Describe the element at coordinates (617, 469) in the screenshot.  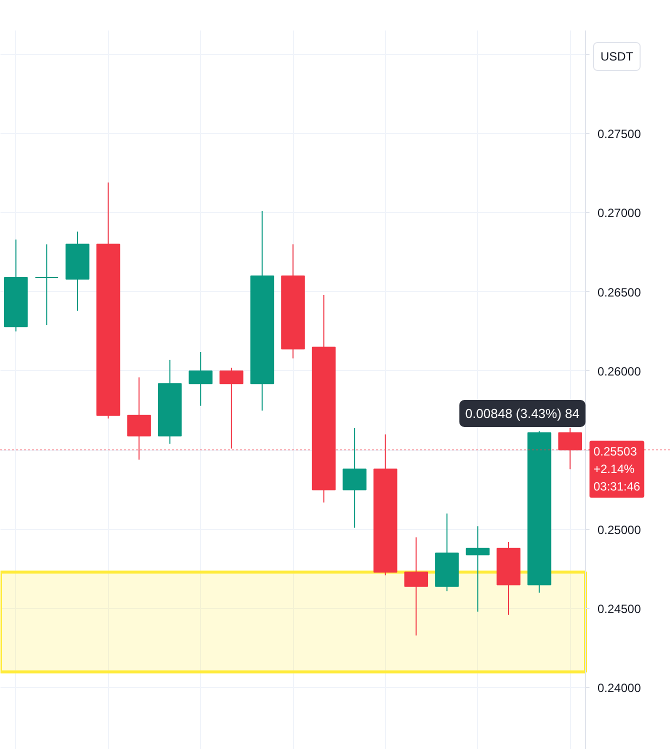
I see `ref-line-label: 0.25503 +2.14% 03:31:46` at that location.